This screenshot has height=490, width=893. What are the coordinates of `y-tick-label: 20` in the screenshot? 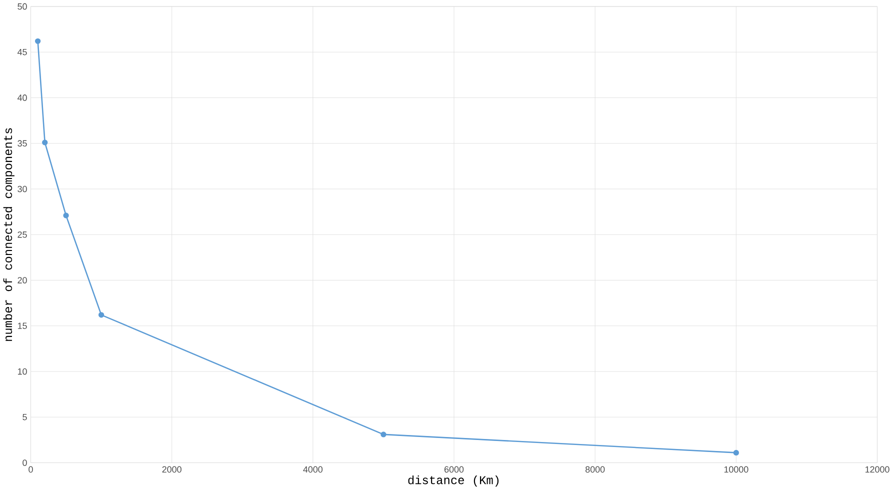 It's located at (22, 280).